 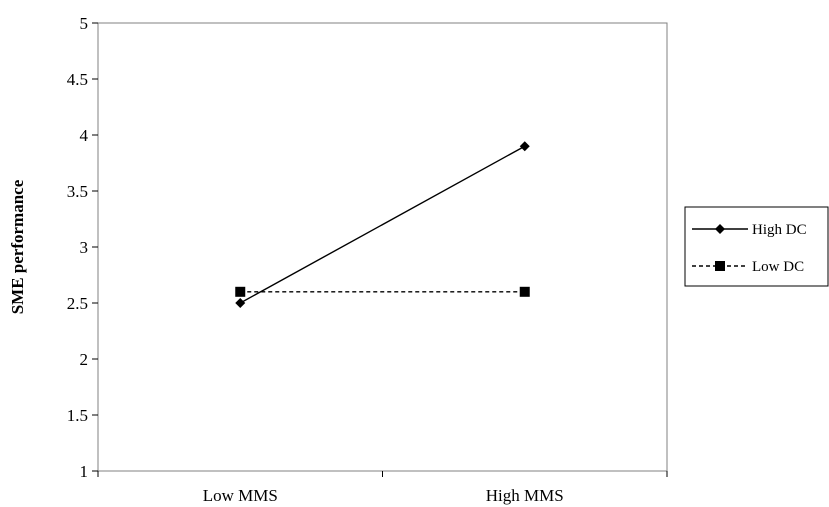 I want to click on y-tick-label: 3, so click(x=84, y=247).